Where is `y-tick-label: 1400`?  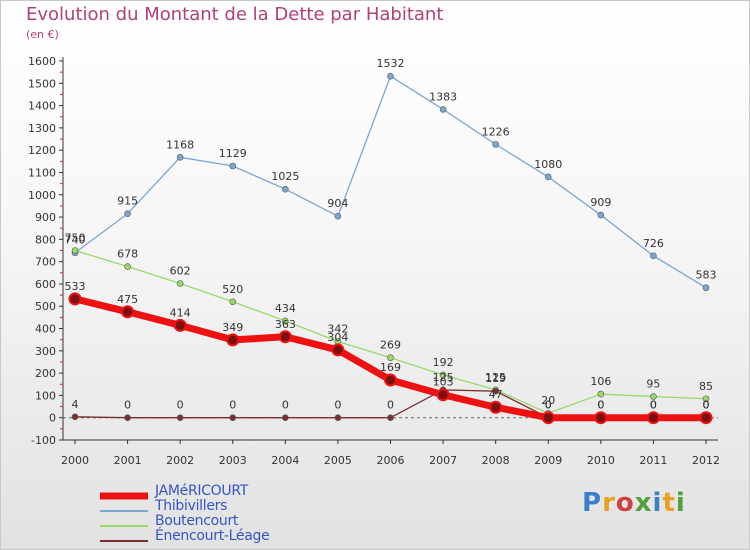
y-tick-label: 1400 is located at coordinates (42, 106).